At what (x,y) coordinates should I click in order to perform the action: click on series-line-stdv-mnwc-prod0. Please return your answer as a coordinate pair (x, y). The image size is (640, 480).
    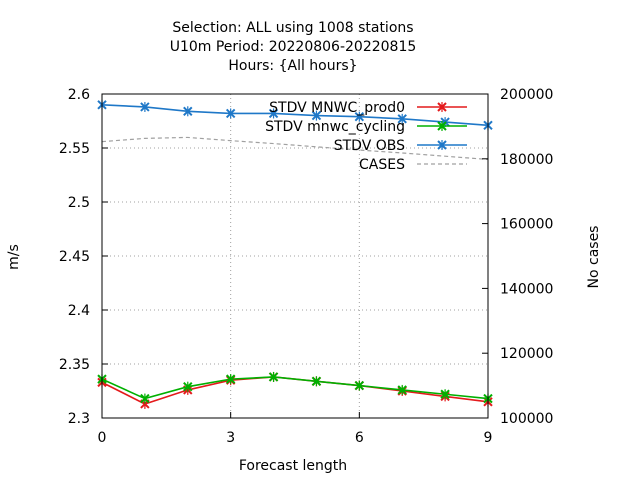
    Looking at the image, I should click on (295, 390).